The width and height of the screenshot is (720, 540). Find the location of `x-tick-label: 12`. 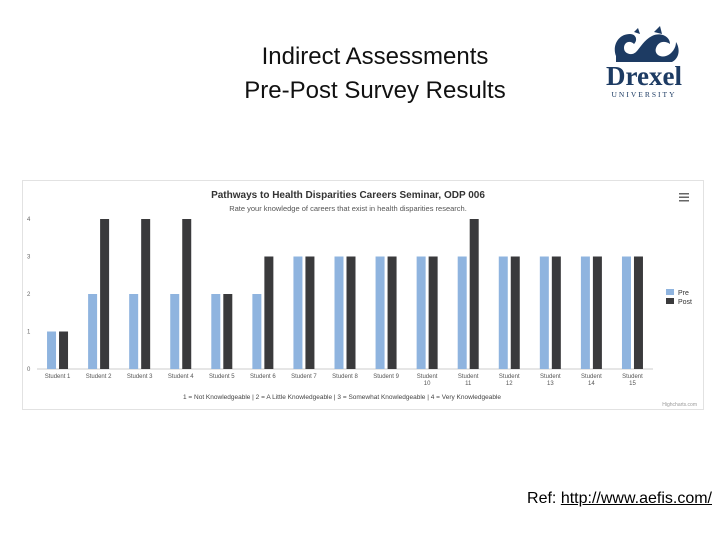

x-tick-label: 12 is located at coordinates (509, 384).